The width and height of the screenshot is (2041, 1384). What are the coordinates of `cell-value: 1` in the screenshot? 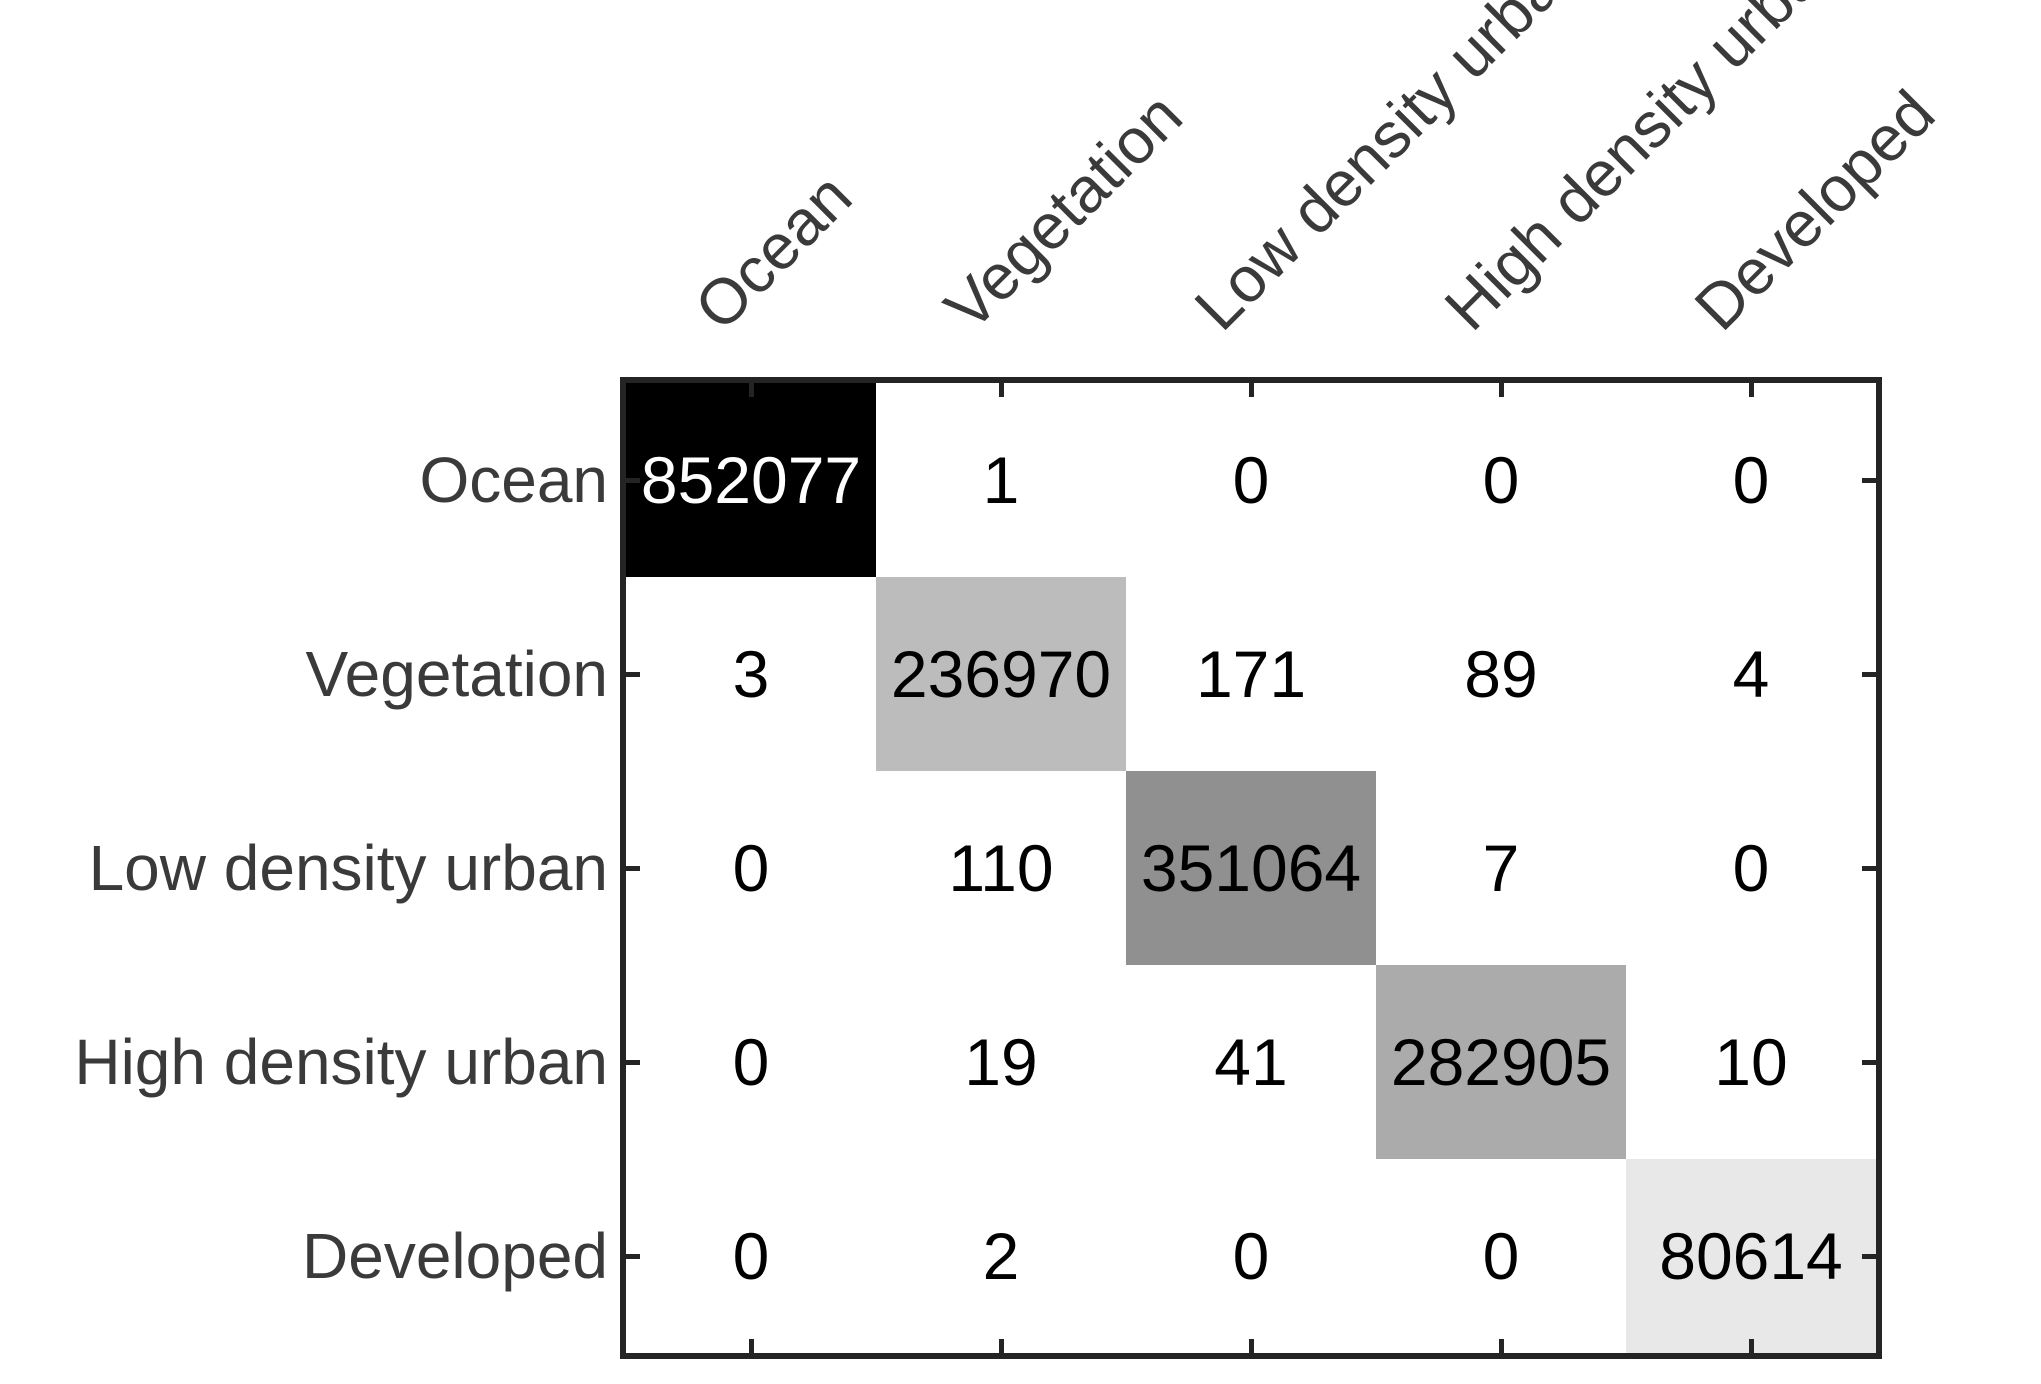 It's located at (1001, 480).